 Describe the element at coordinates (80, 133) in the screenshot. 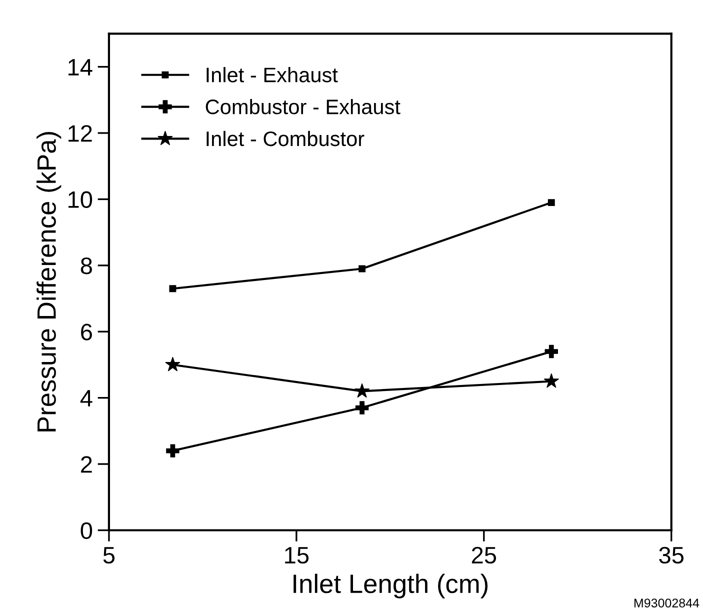

I see `y-tick-label: 12` at that location.